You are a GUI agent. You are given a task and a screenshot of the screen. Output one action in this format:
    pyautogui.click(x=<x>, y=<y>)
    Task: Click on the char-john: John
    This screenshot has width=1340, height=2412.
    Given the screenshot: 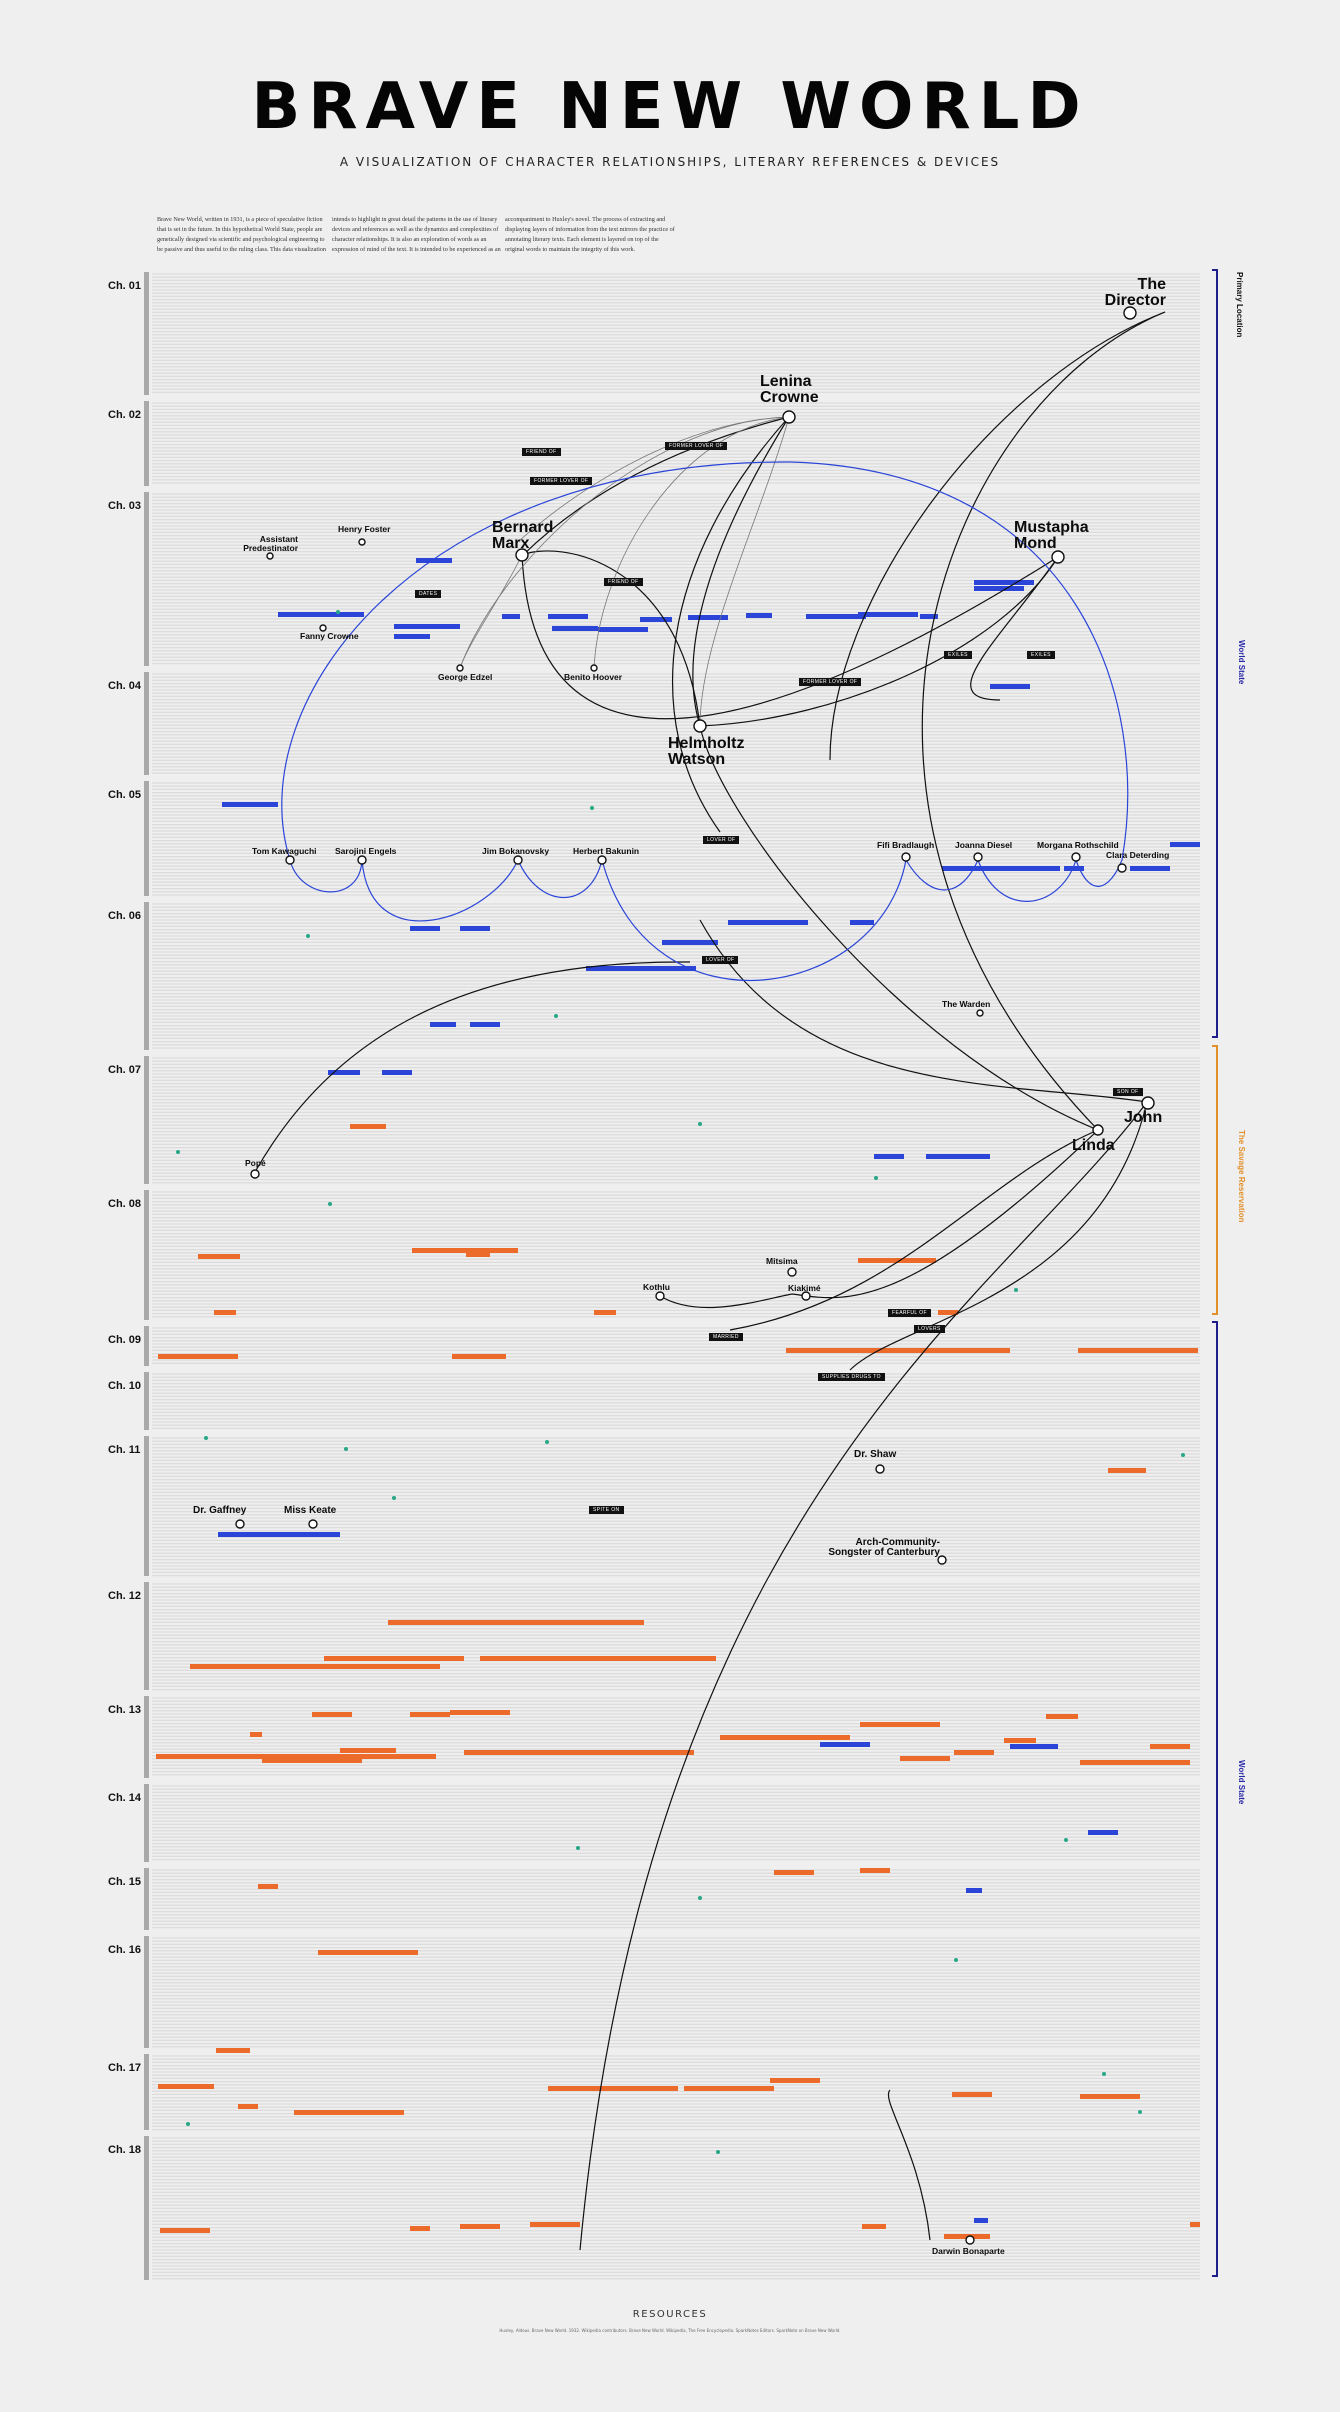 What is the action you would take?
    pyautogui.click(x=1143, y=1117)
    